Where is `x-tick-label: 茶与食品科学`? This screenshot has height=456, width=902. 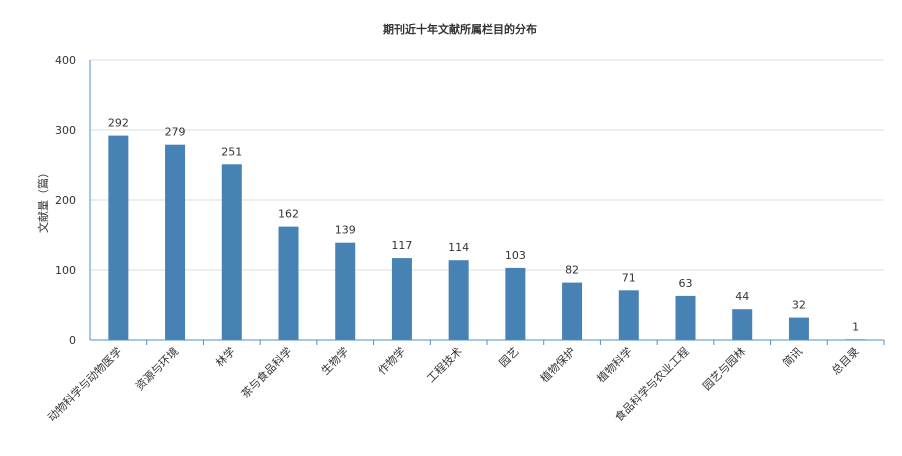 x-tick-label: 茶与食品科学 is located at coordinates (266, 372).